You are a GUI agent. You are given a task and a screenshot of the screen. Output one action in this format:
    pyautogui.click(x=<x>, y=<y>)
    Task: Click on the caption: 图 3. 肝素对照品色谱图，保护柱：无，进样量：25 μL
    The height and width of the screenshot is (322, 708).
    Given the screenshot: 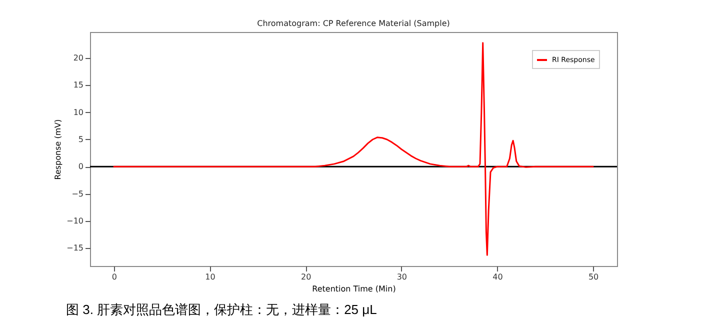 What is the action you would take?
    pyautogui.click(x=221, y=310)
    